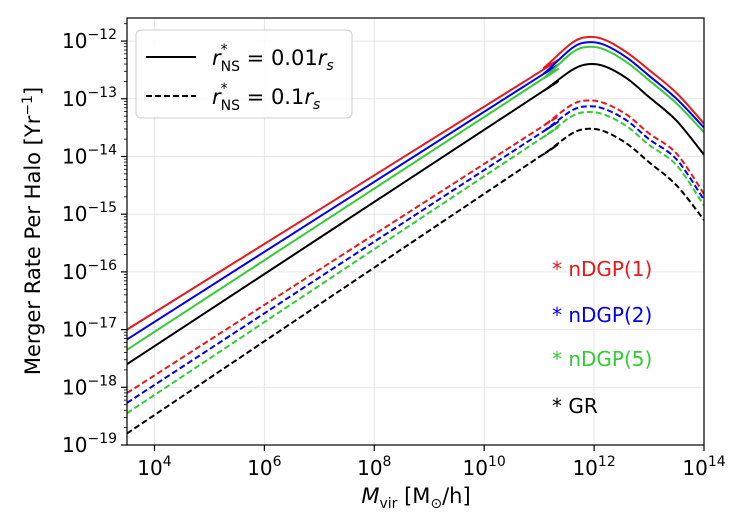 The width and height of the screenshot is (748, 528). I want to click on x-tick-label: 10⁴, so click(154, 467).